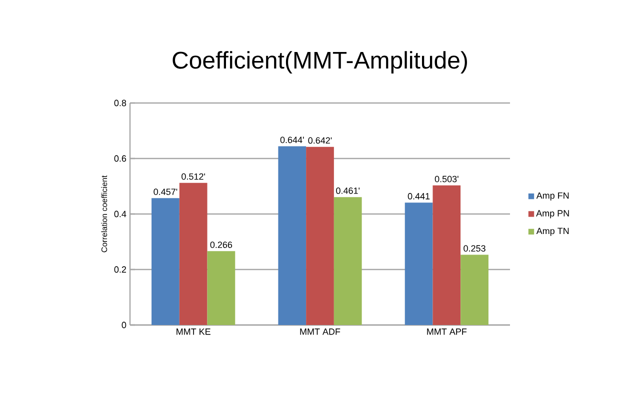  What do you see at coordinates (120, 158) in the screenshot?
I see `y-tick-label: 0.6` at bounding box center [120, 158].